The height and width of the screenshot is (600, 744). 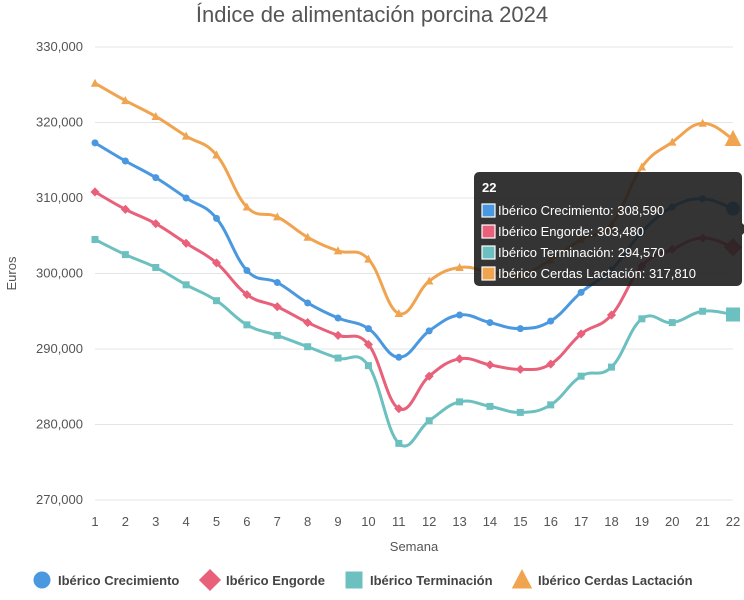 I want to click on x-tick-label: 21, so click(x=702, y=521).